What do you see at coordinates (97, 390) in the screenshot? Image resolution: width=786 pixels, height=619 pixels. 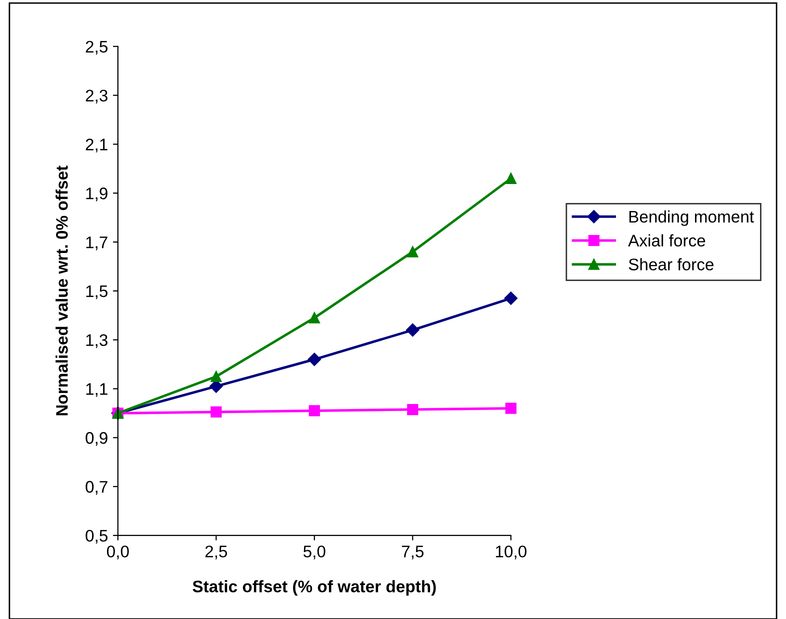 I see `y-tick-label: 1,1` at bounding box center [97, 390].